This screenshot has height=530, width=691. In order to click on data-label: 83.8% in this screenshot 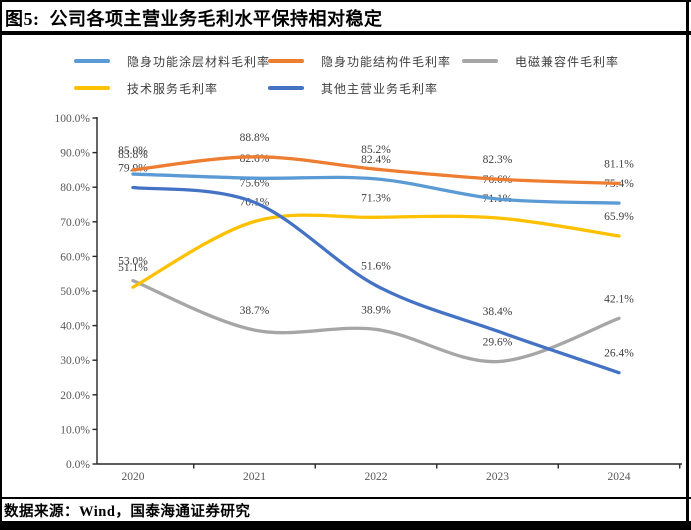, I will do `click(133, 155)`.